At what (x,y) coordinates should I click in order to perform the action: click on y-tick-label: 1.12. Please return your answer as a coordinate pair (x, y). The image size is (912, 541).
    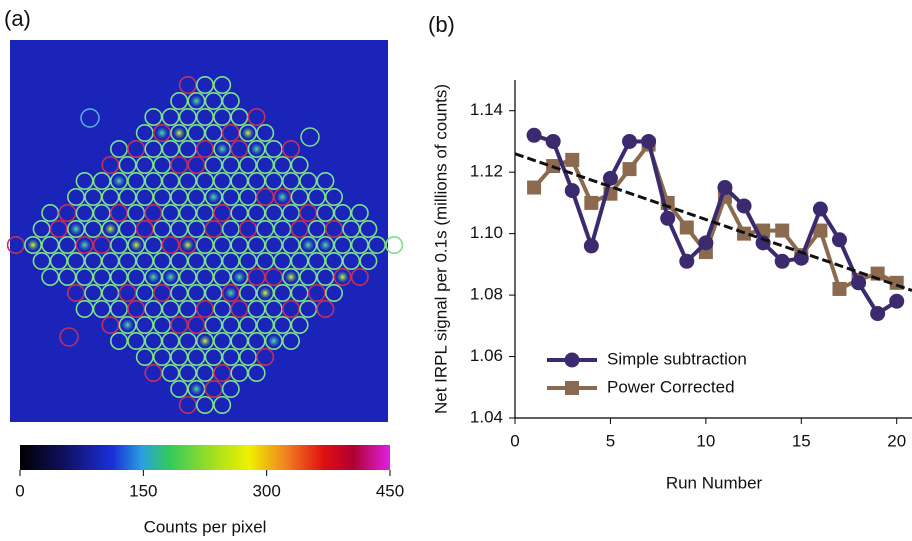
    Looking at the image, I should click on (486, 171).